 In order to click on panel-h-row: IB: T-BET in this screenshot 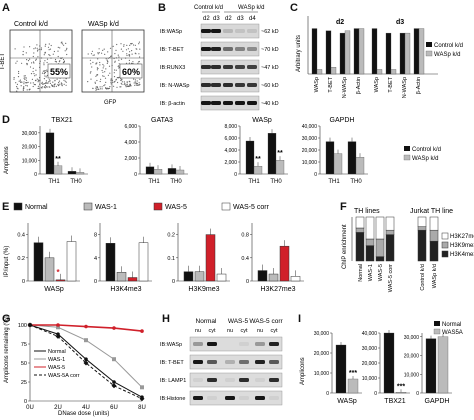, I will do `click(221, 362)`.